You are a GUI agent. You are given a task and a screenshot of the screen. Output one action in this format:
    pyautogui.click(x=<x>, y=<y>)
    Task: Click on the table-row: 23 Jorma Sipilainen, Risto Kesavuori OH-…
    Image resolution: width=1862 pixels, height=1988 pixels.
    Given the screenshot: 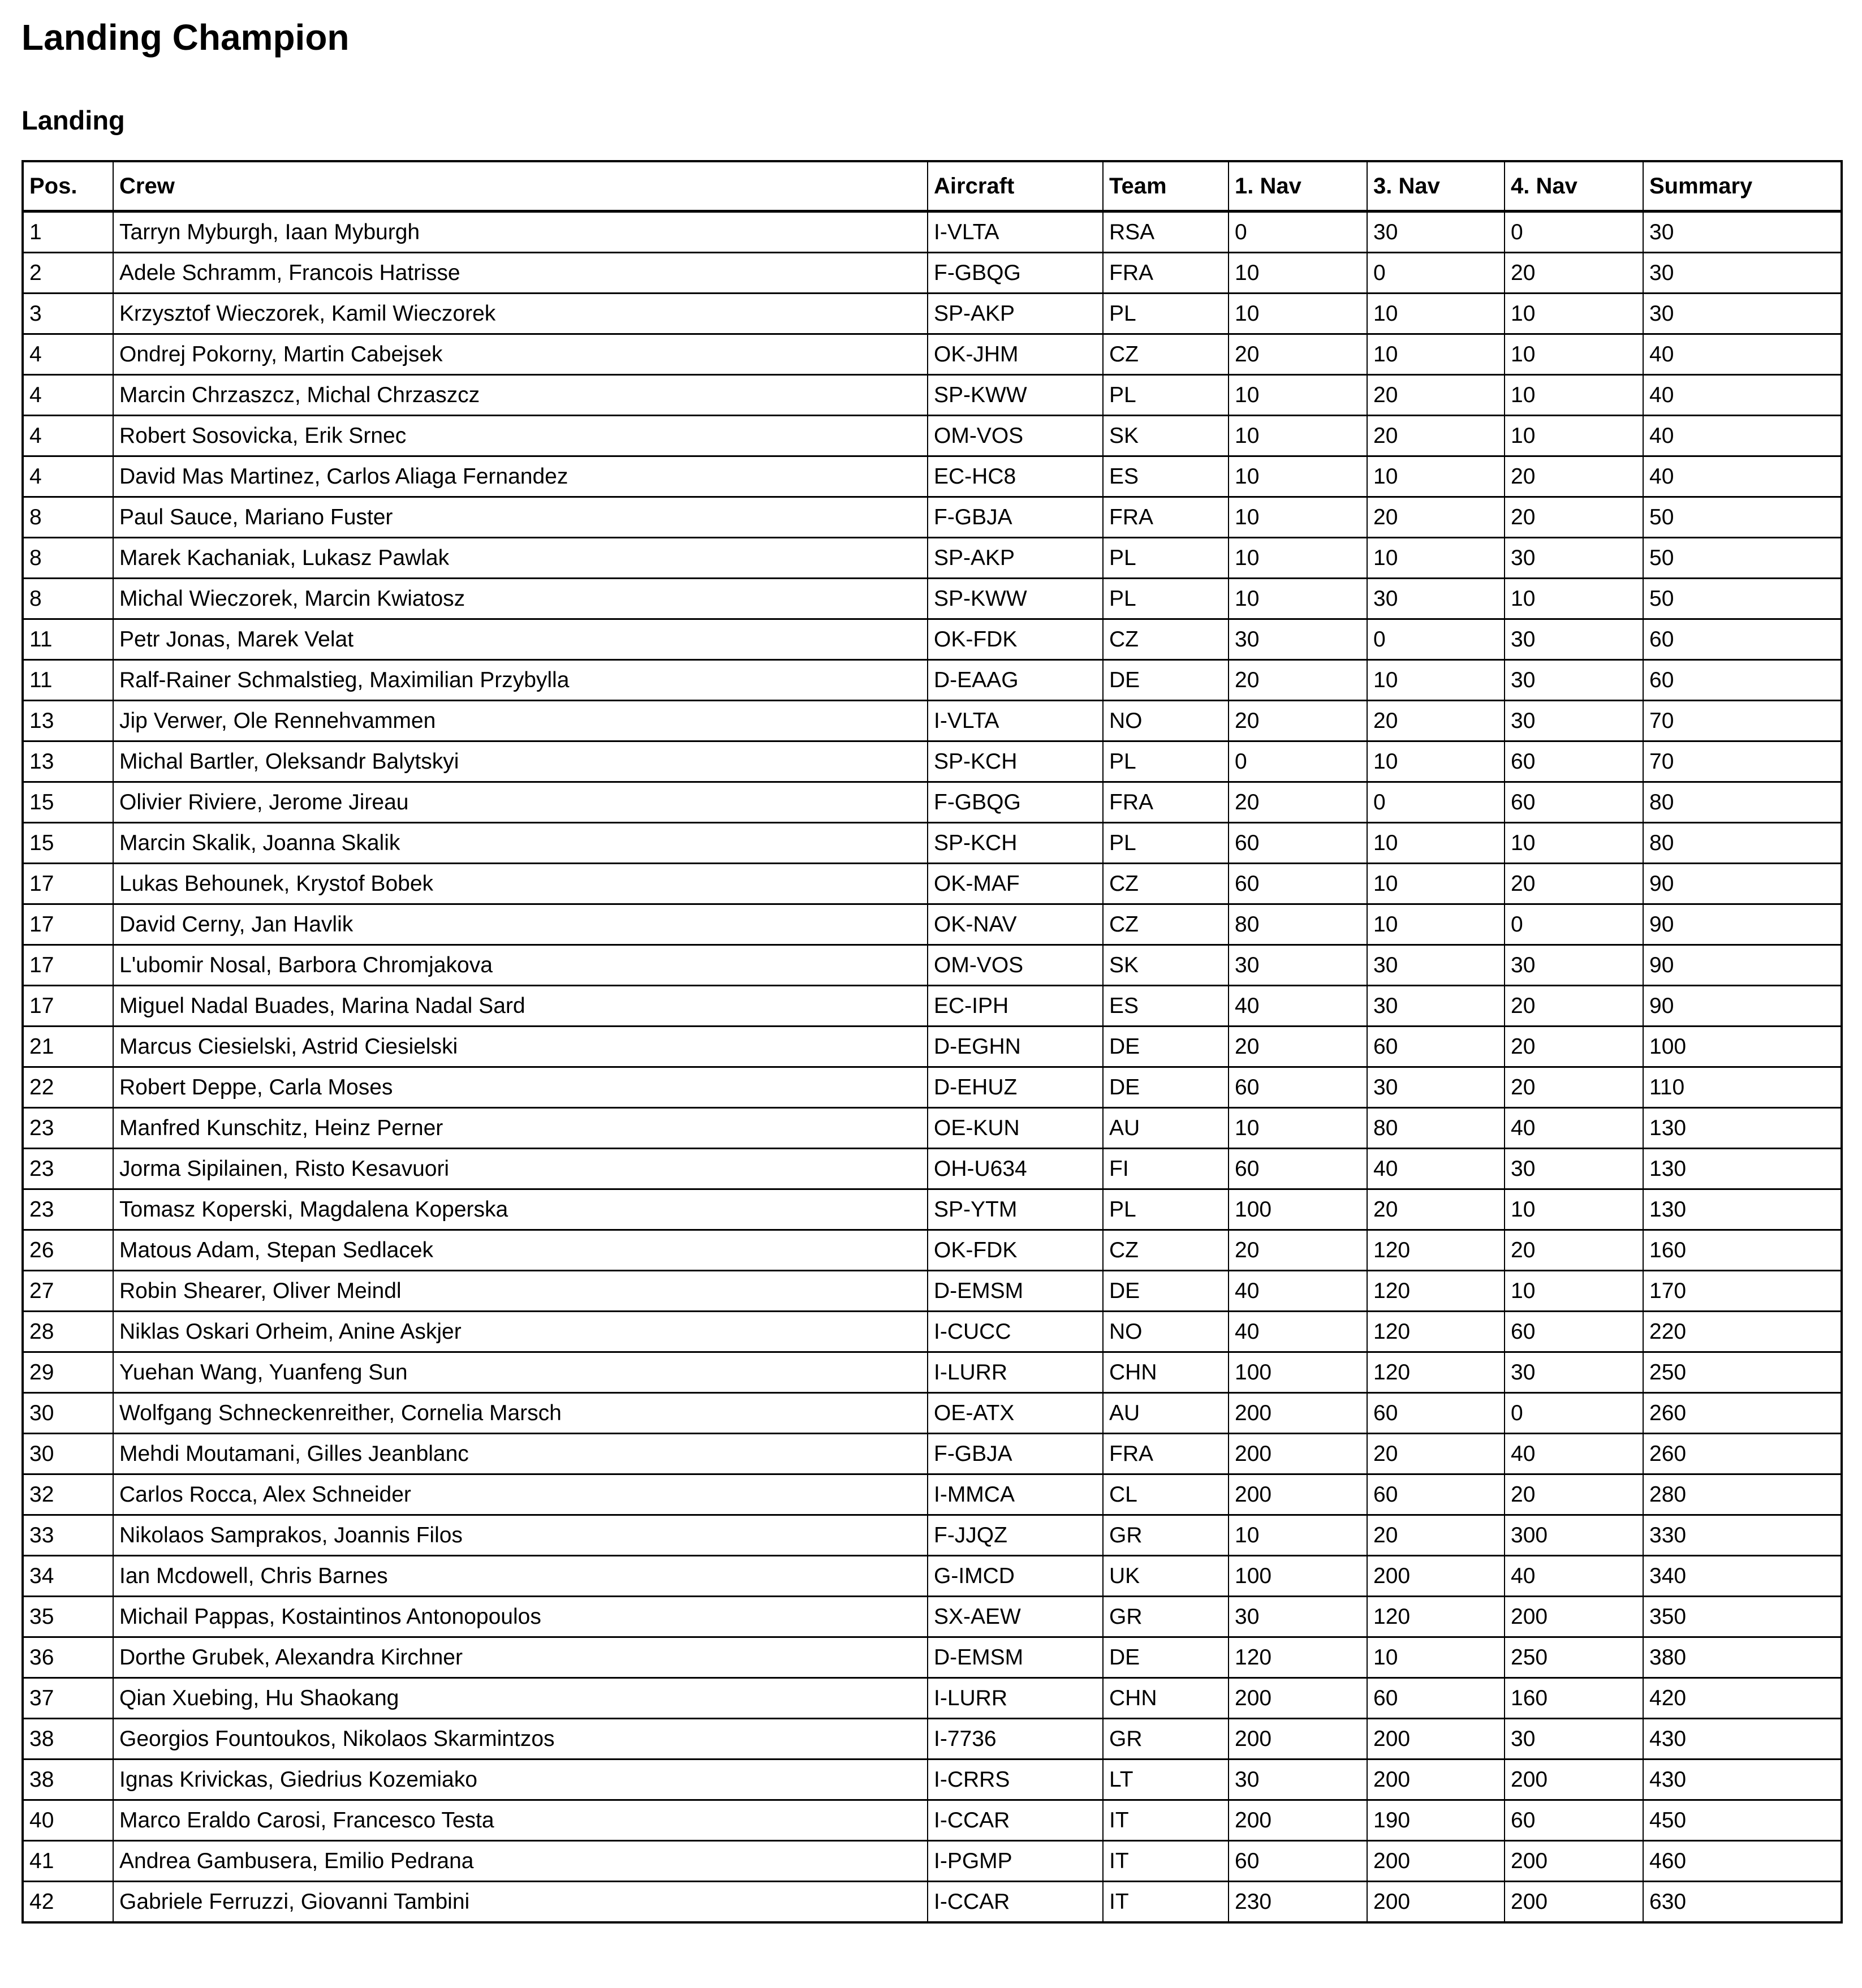 What is the action you would take?
    pyautogui.click(x=932, y=1169)
    